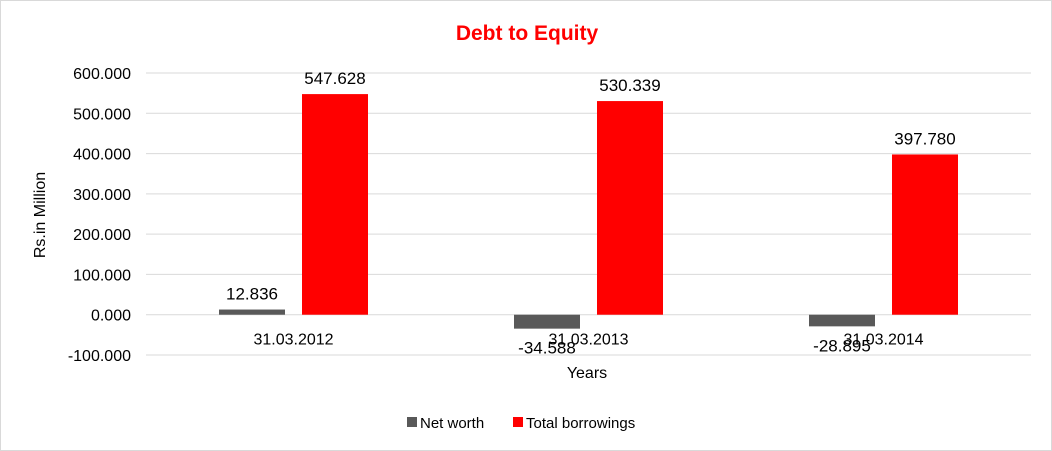 This screenshot has width=1052, height=451. I want to click on legend: Net worth Total borrowings, so click(521, 423).